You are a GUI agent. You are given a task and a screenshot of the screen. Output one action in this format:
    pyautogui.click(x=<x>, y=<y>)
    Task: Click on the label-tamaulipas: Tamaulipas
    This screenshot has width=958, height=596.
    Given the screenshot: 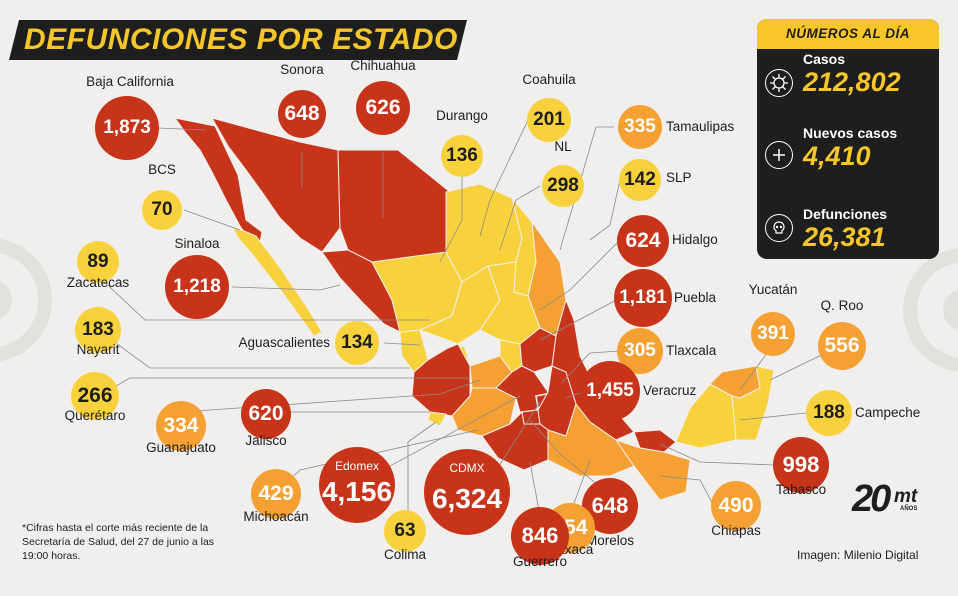 What is the action you would take?
    pyautogui.click(x=700, y=126)
    